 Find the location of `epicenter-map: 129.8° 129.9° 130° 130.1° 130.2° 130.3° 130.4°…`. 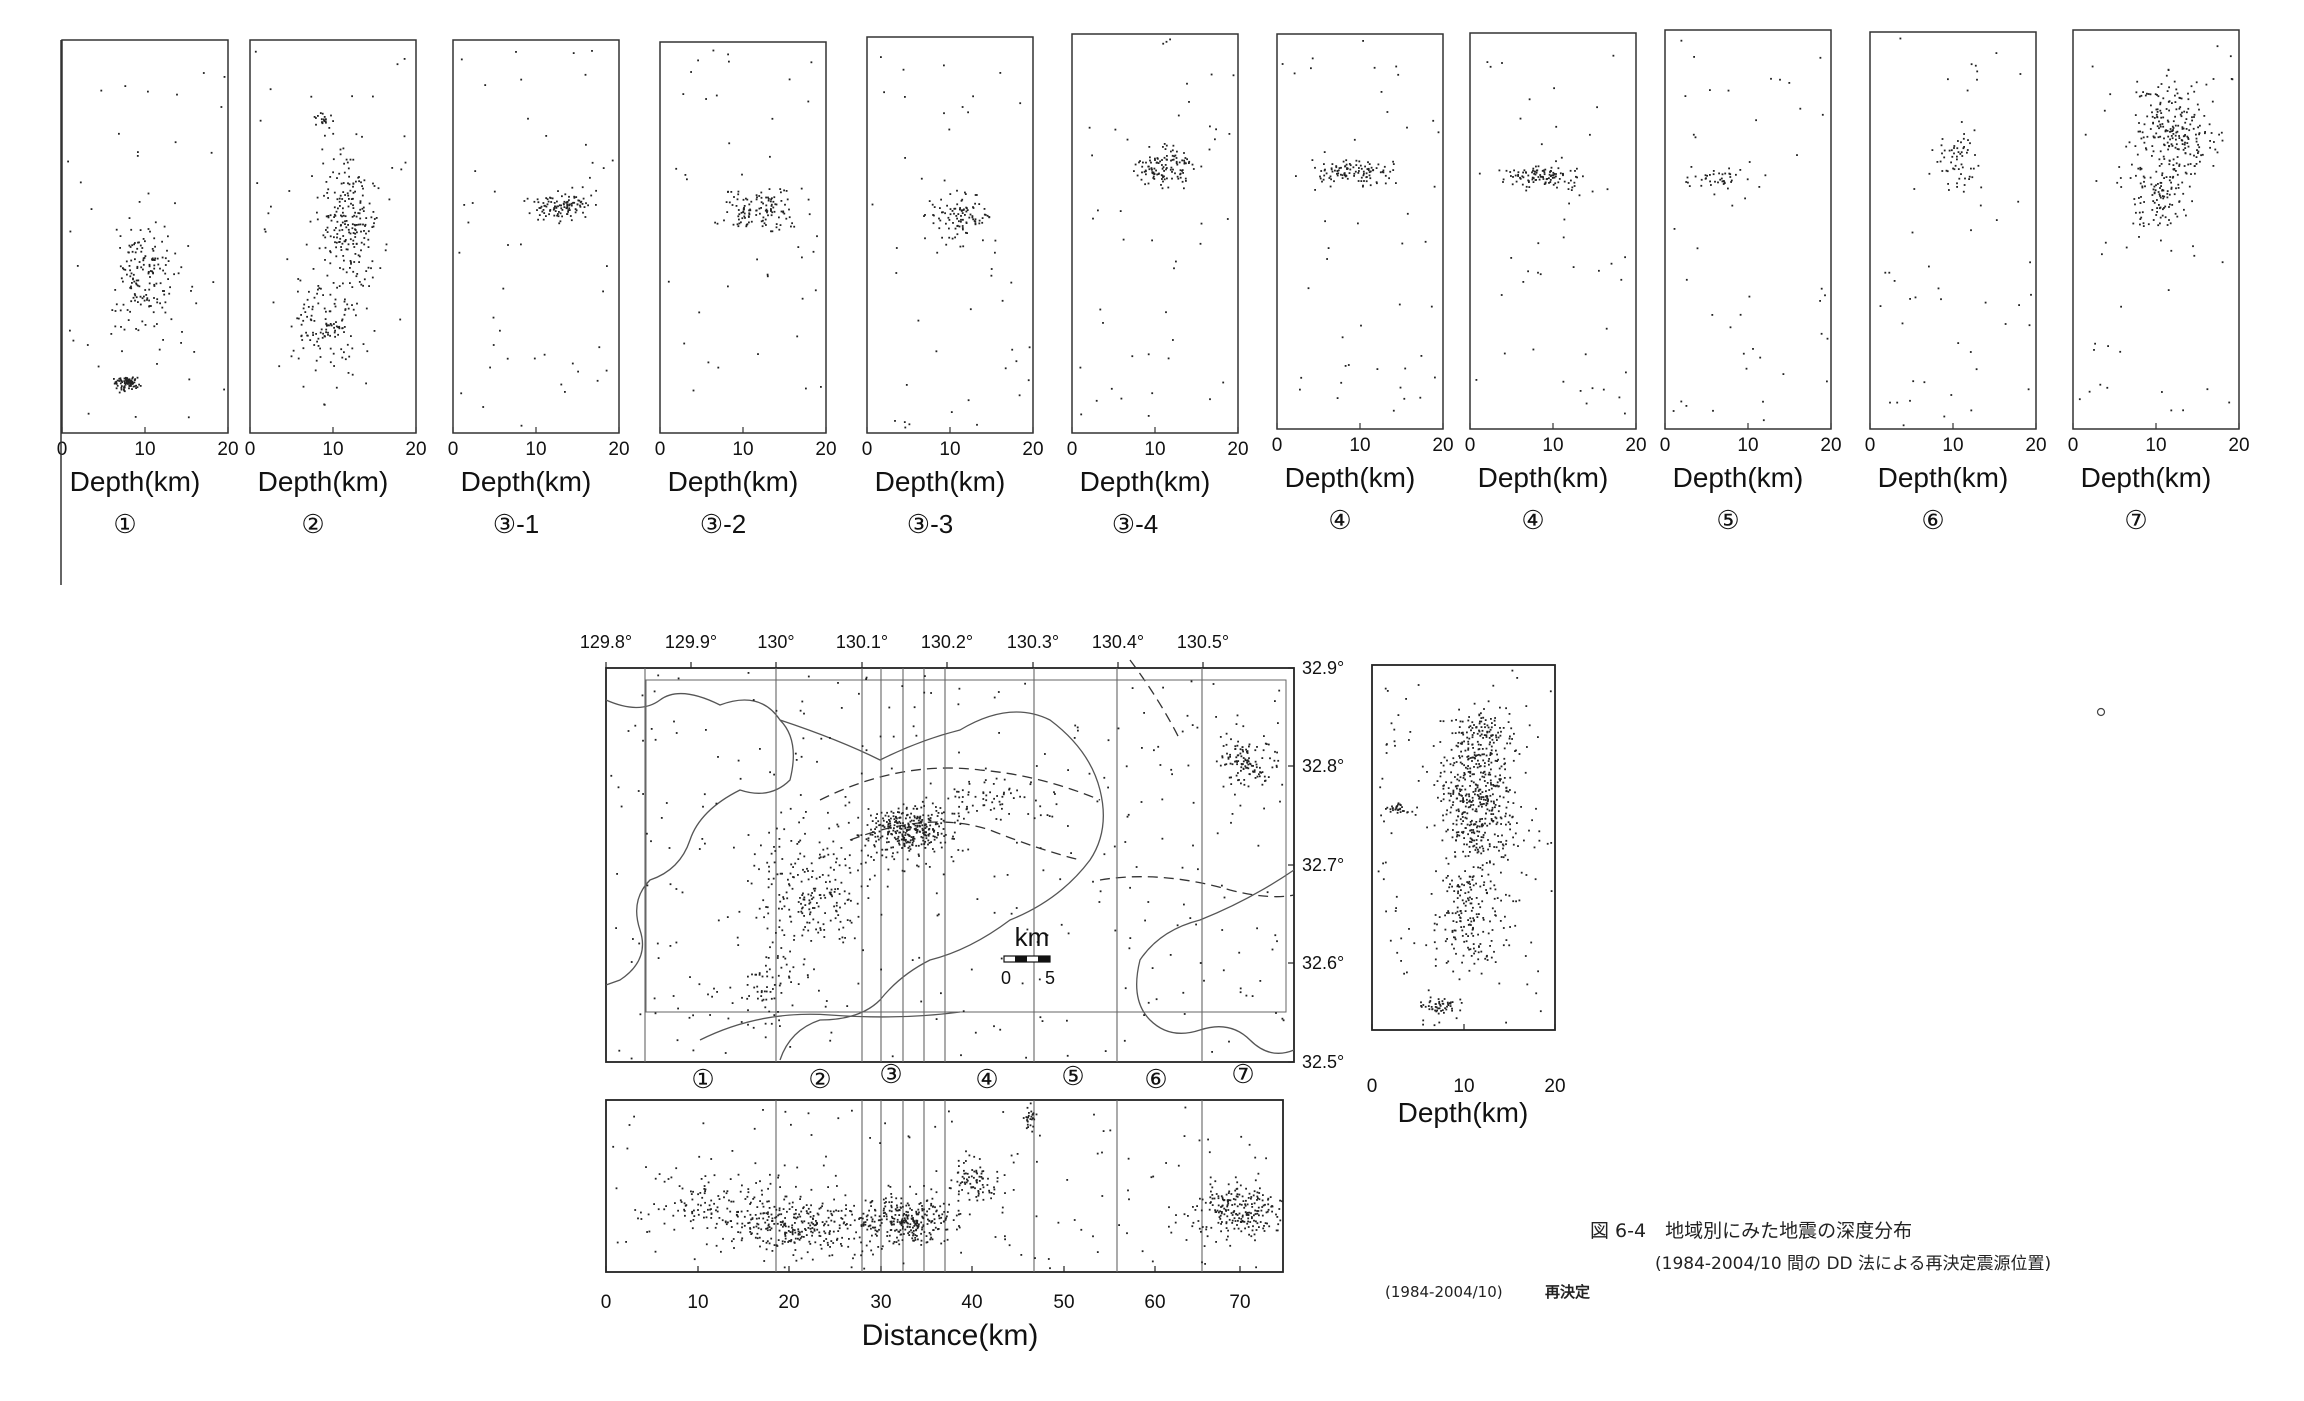

epicenter-map: 129.8° 129.9° 130° 130.1° 130.2° 130.3° 130.4°… is located at coordinates (962, 863).